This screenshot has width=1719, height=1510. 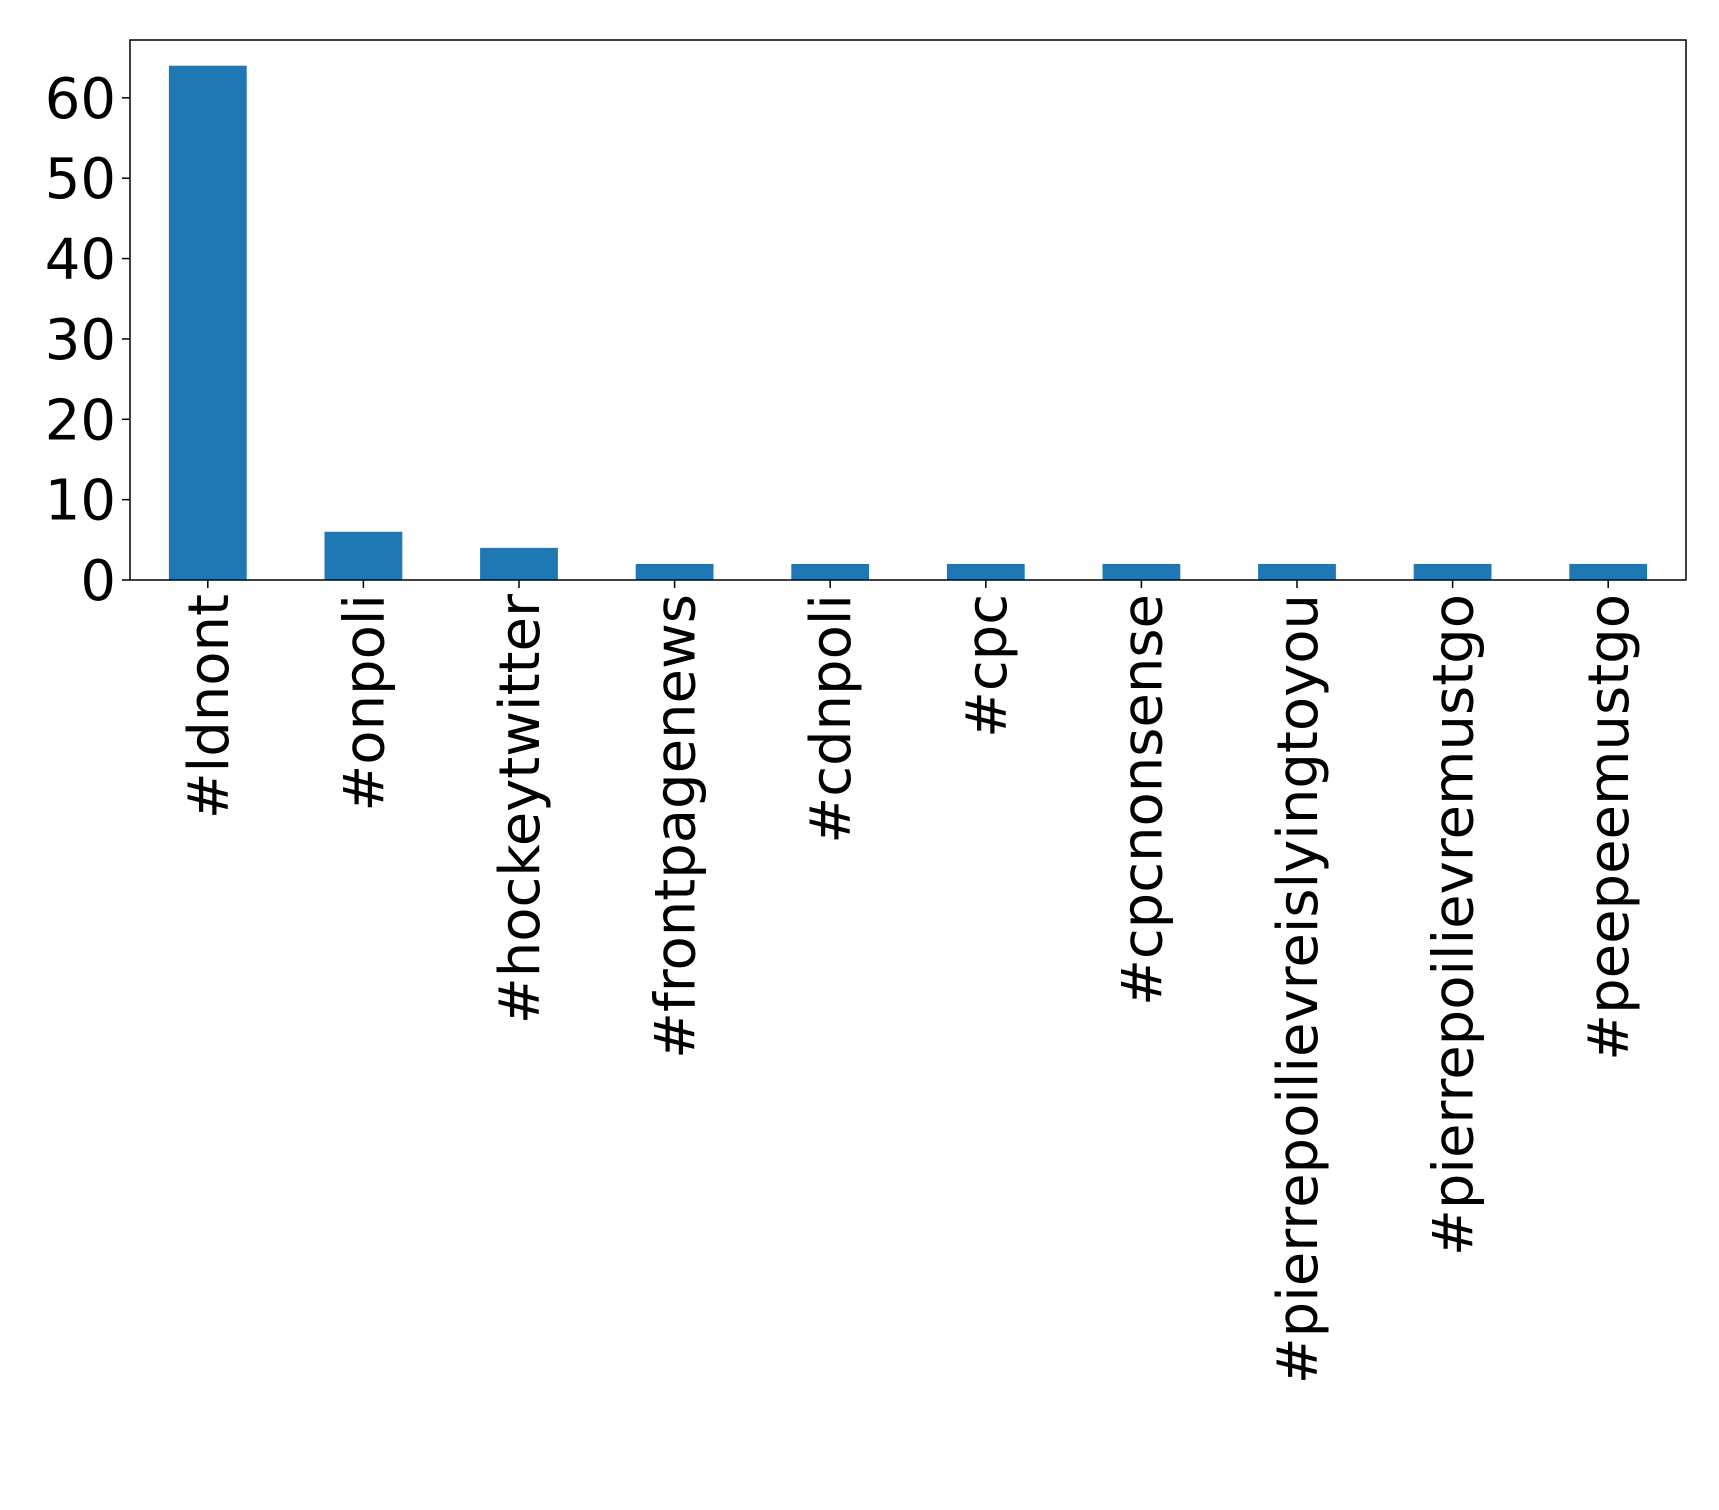 What do you see at coordinates (519, 563) in the screenshot?
I see `bar-hockeytwitter` at bounding box center [519, 563].